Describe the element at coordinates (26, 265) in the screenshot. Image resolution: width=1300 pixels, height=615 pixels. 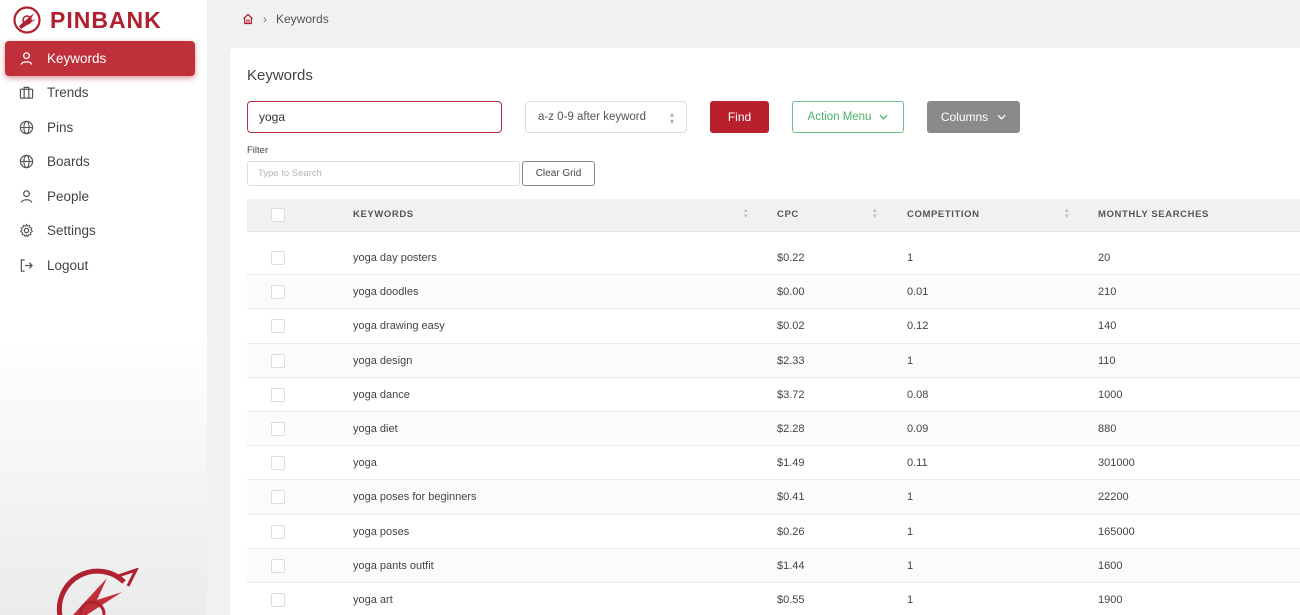
I see `logout-icon` at that location.